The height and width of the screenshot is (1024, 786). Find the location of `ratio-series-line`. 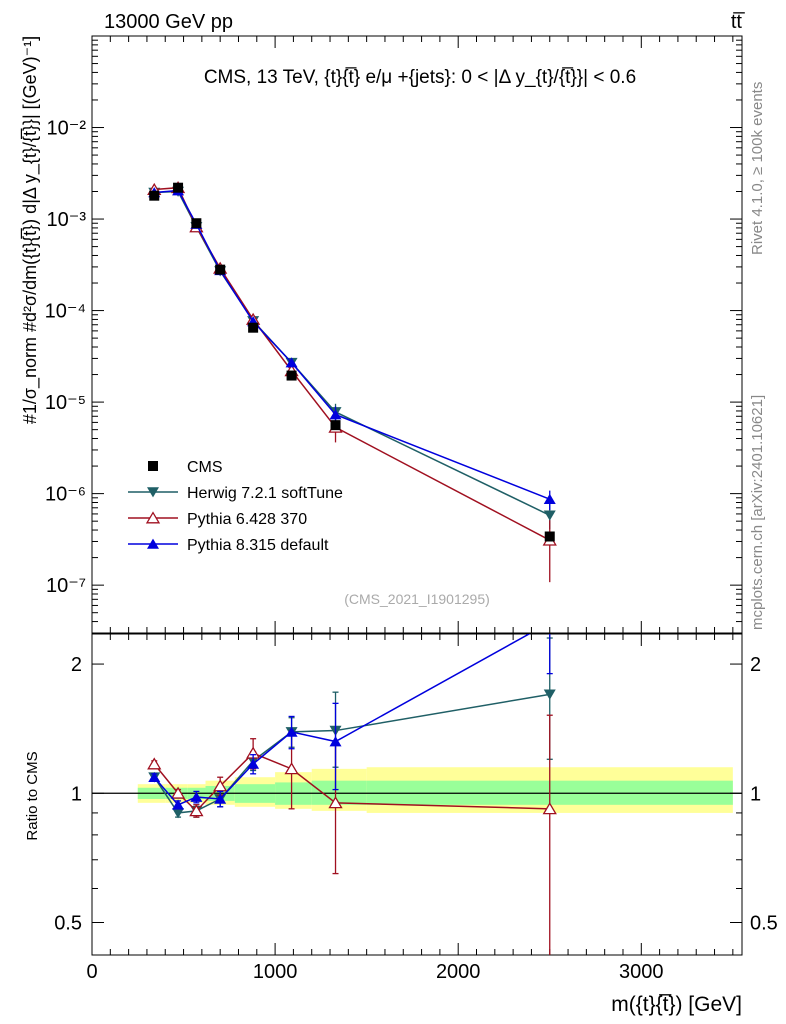

ratio-series-line is located at coordinates (342, 720).